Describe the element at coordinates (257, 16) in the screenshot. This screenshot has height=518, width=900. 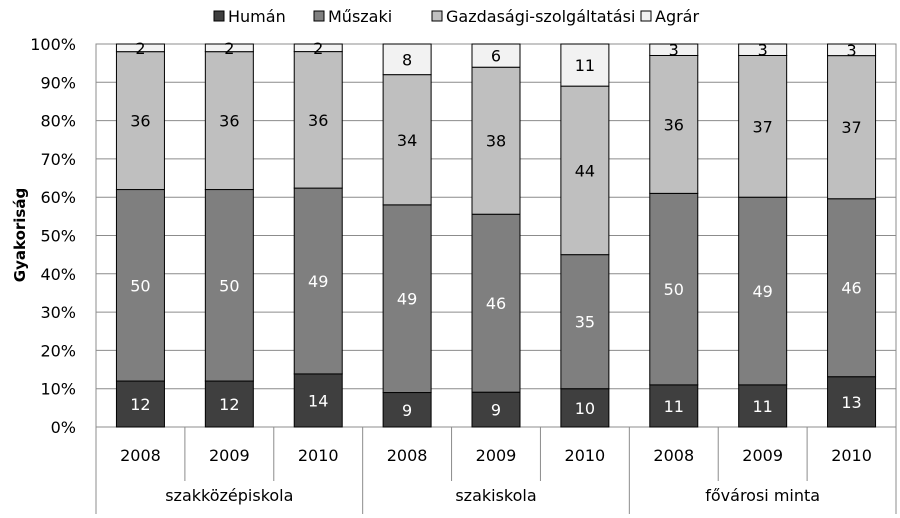
I see `legend-label: Humán` at that location.